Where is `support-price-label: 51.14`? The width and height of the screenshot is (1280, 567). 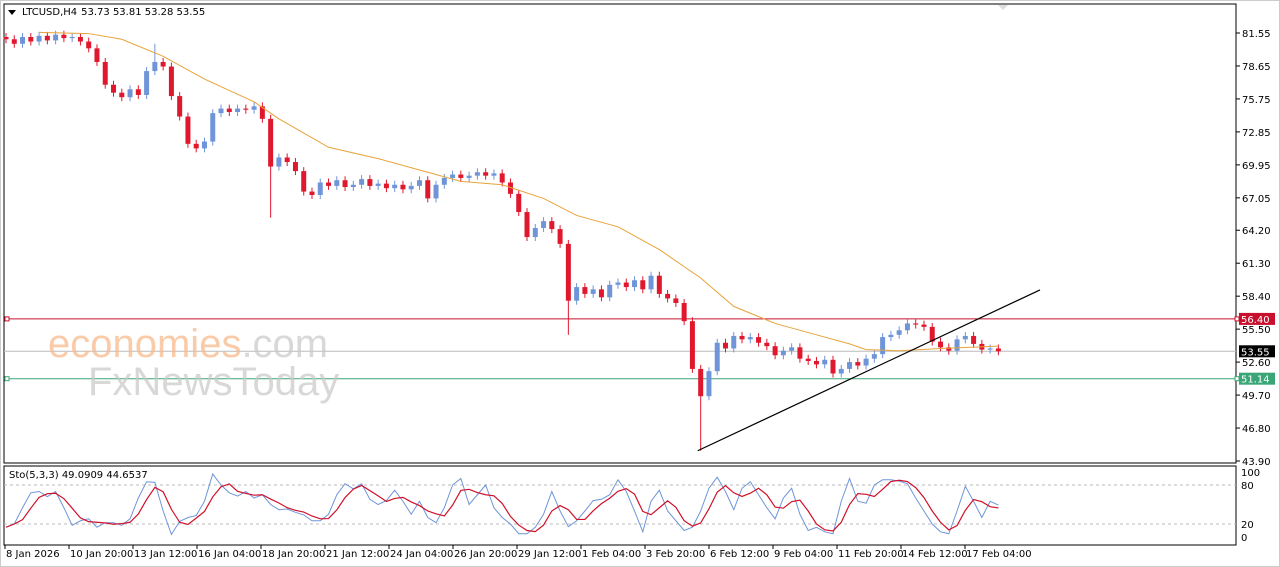 support-price-label: 51.14 is located at coordinates (1255, 380).